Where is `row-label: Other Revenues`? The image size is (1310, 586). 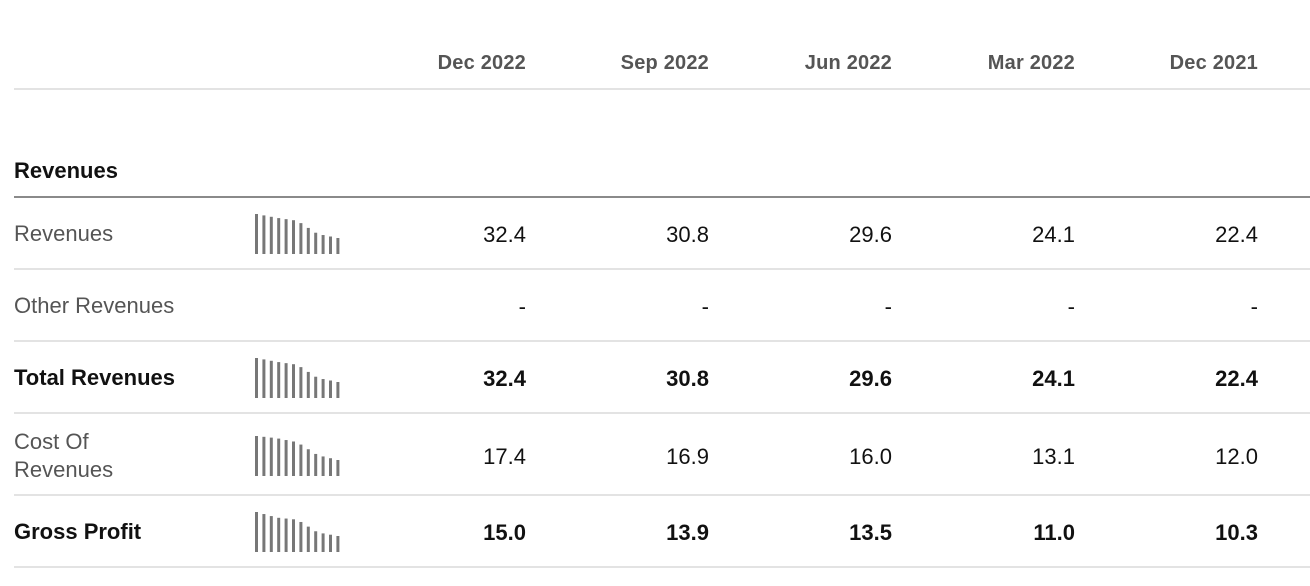 row-label: Other Revenues is located at coordinates (94, 305).